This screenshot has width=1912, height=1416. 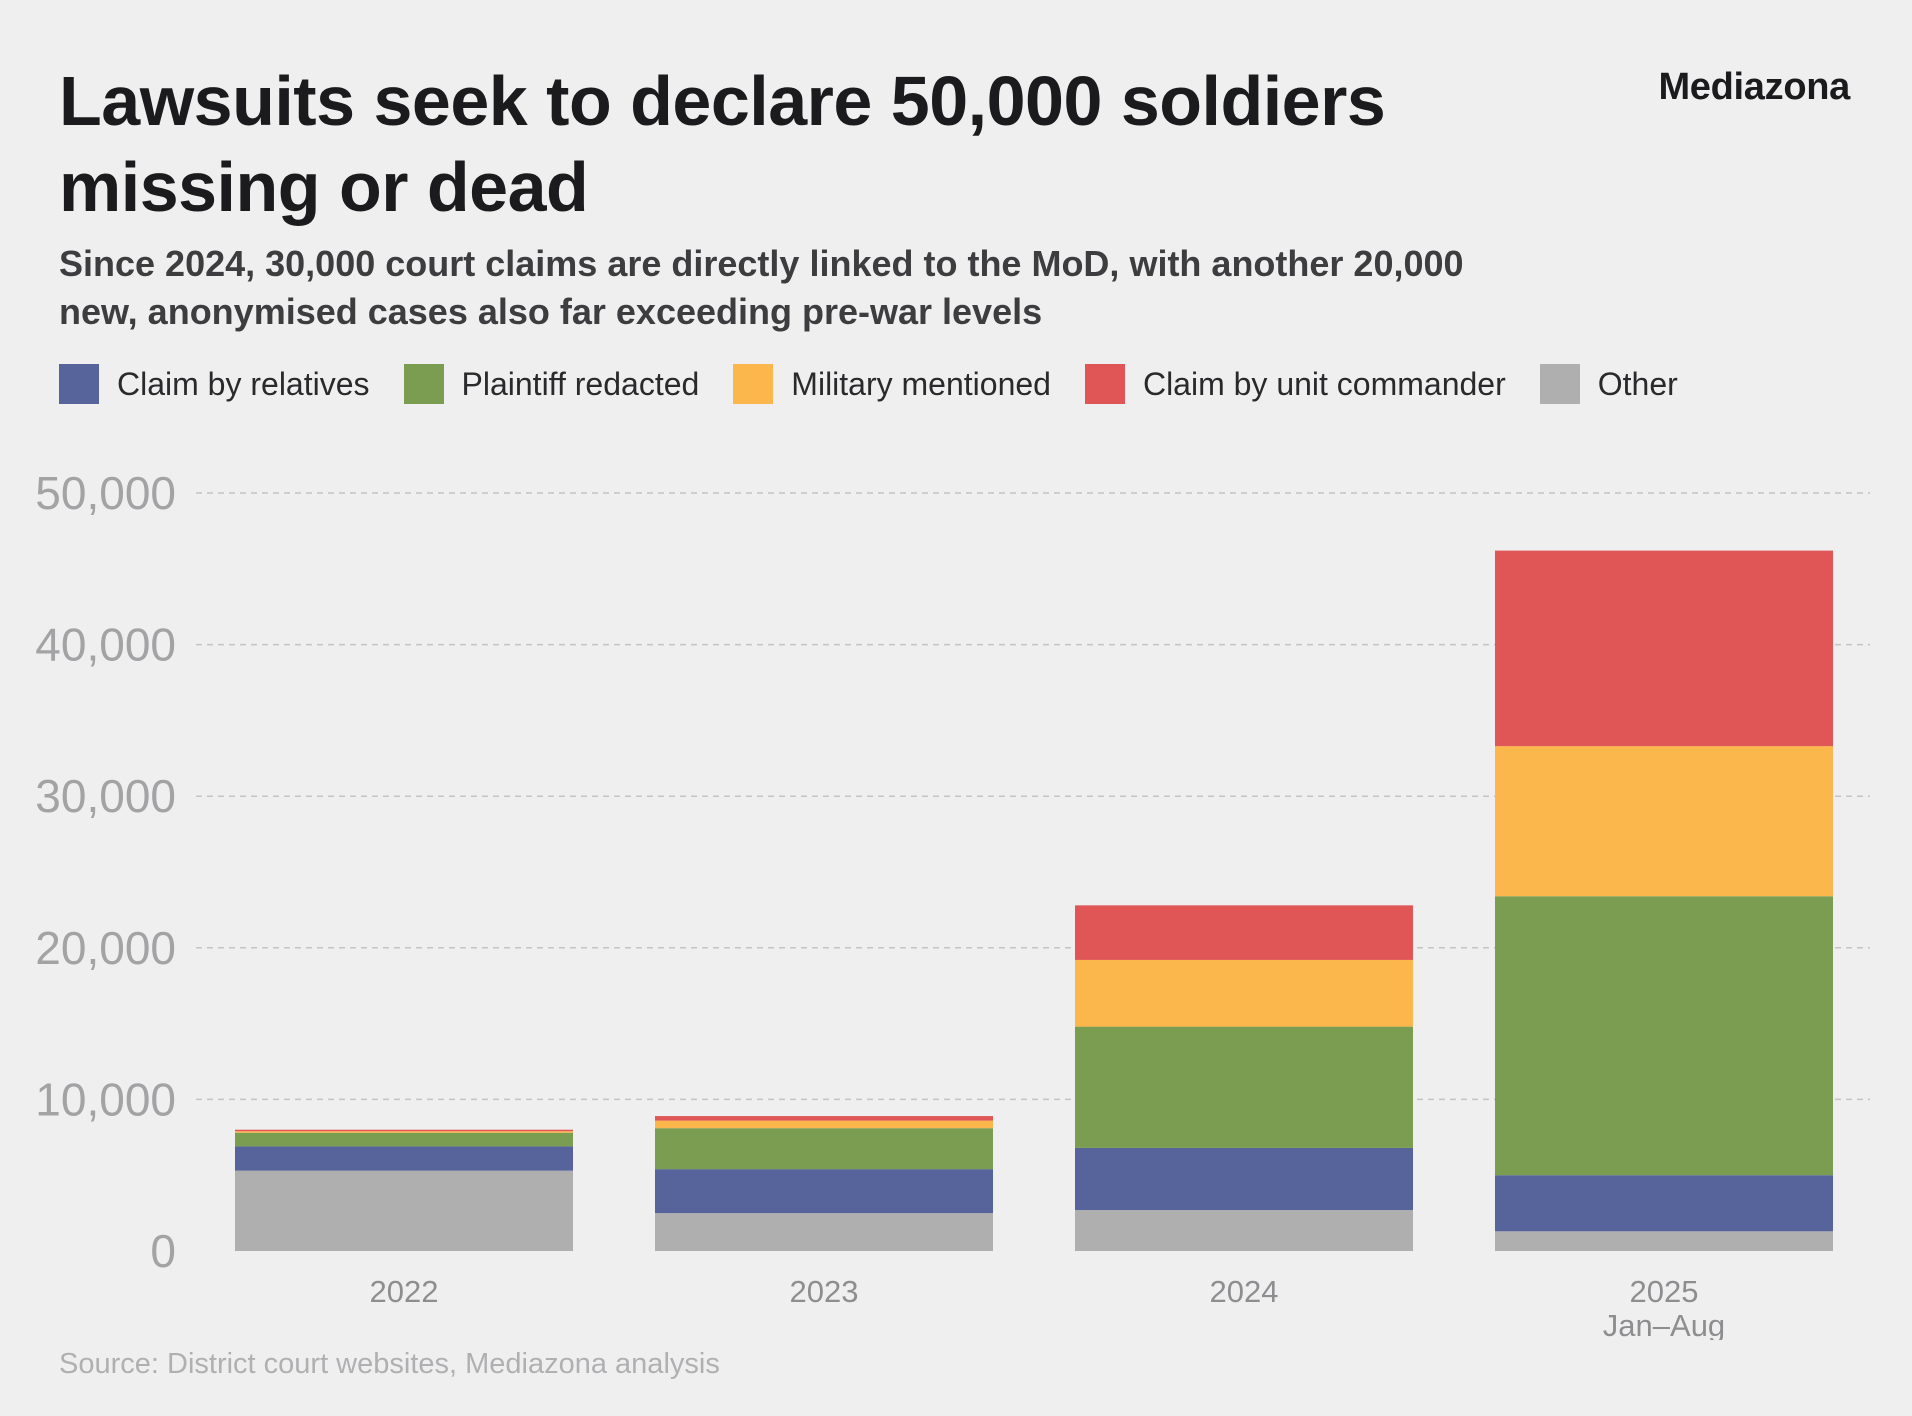 What do you see at coordinates (824, 1291) in the screenshot?
I see `x-tick-label: 2023` at bounding box center [824, 1291].